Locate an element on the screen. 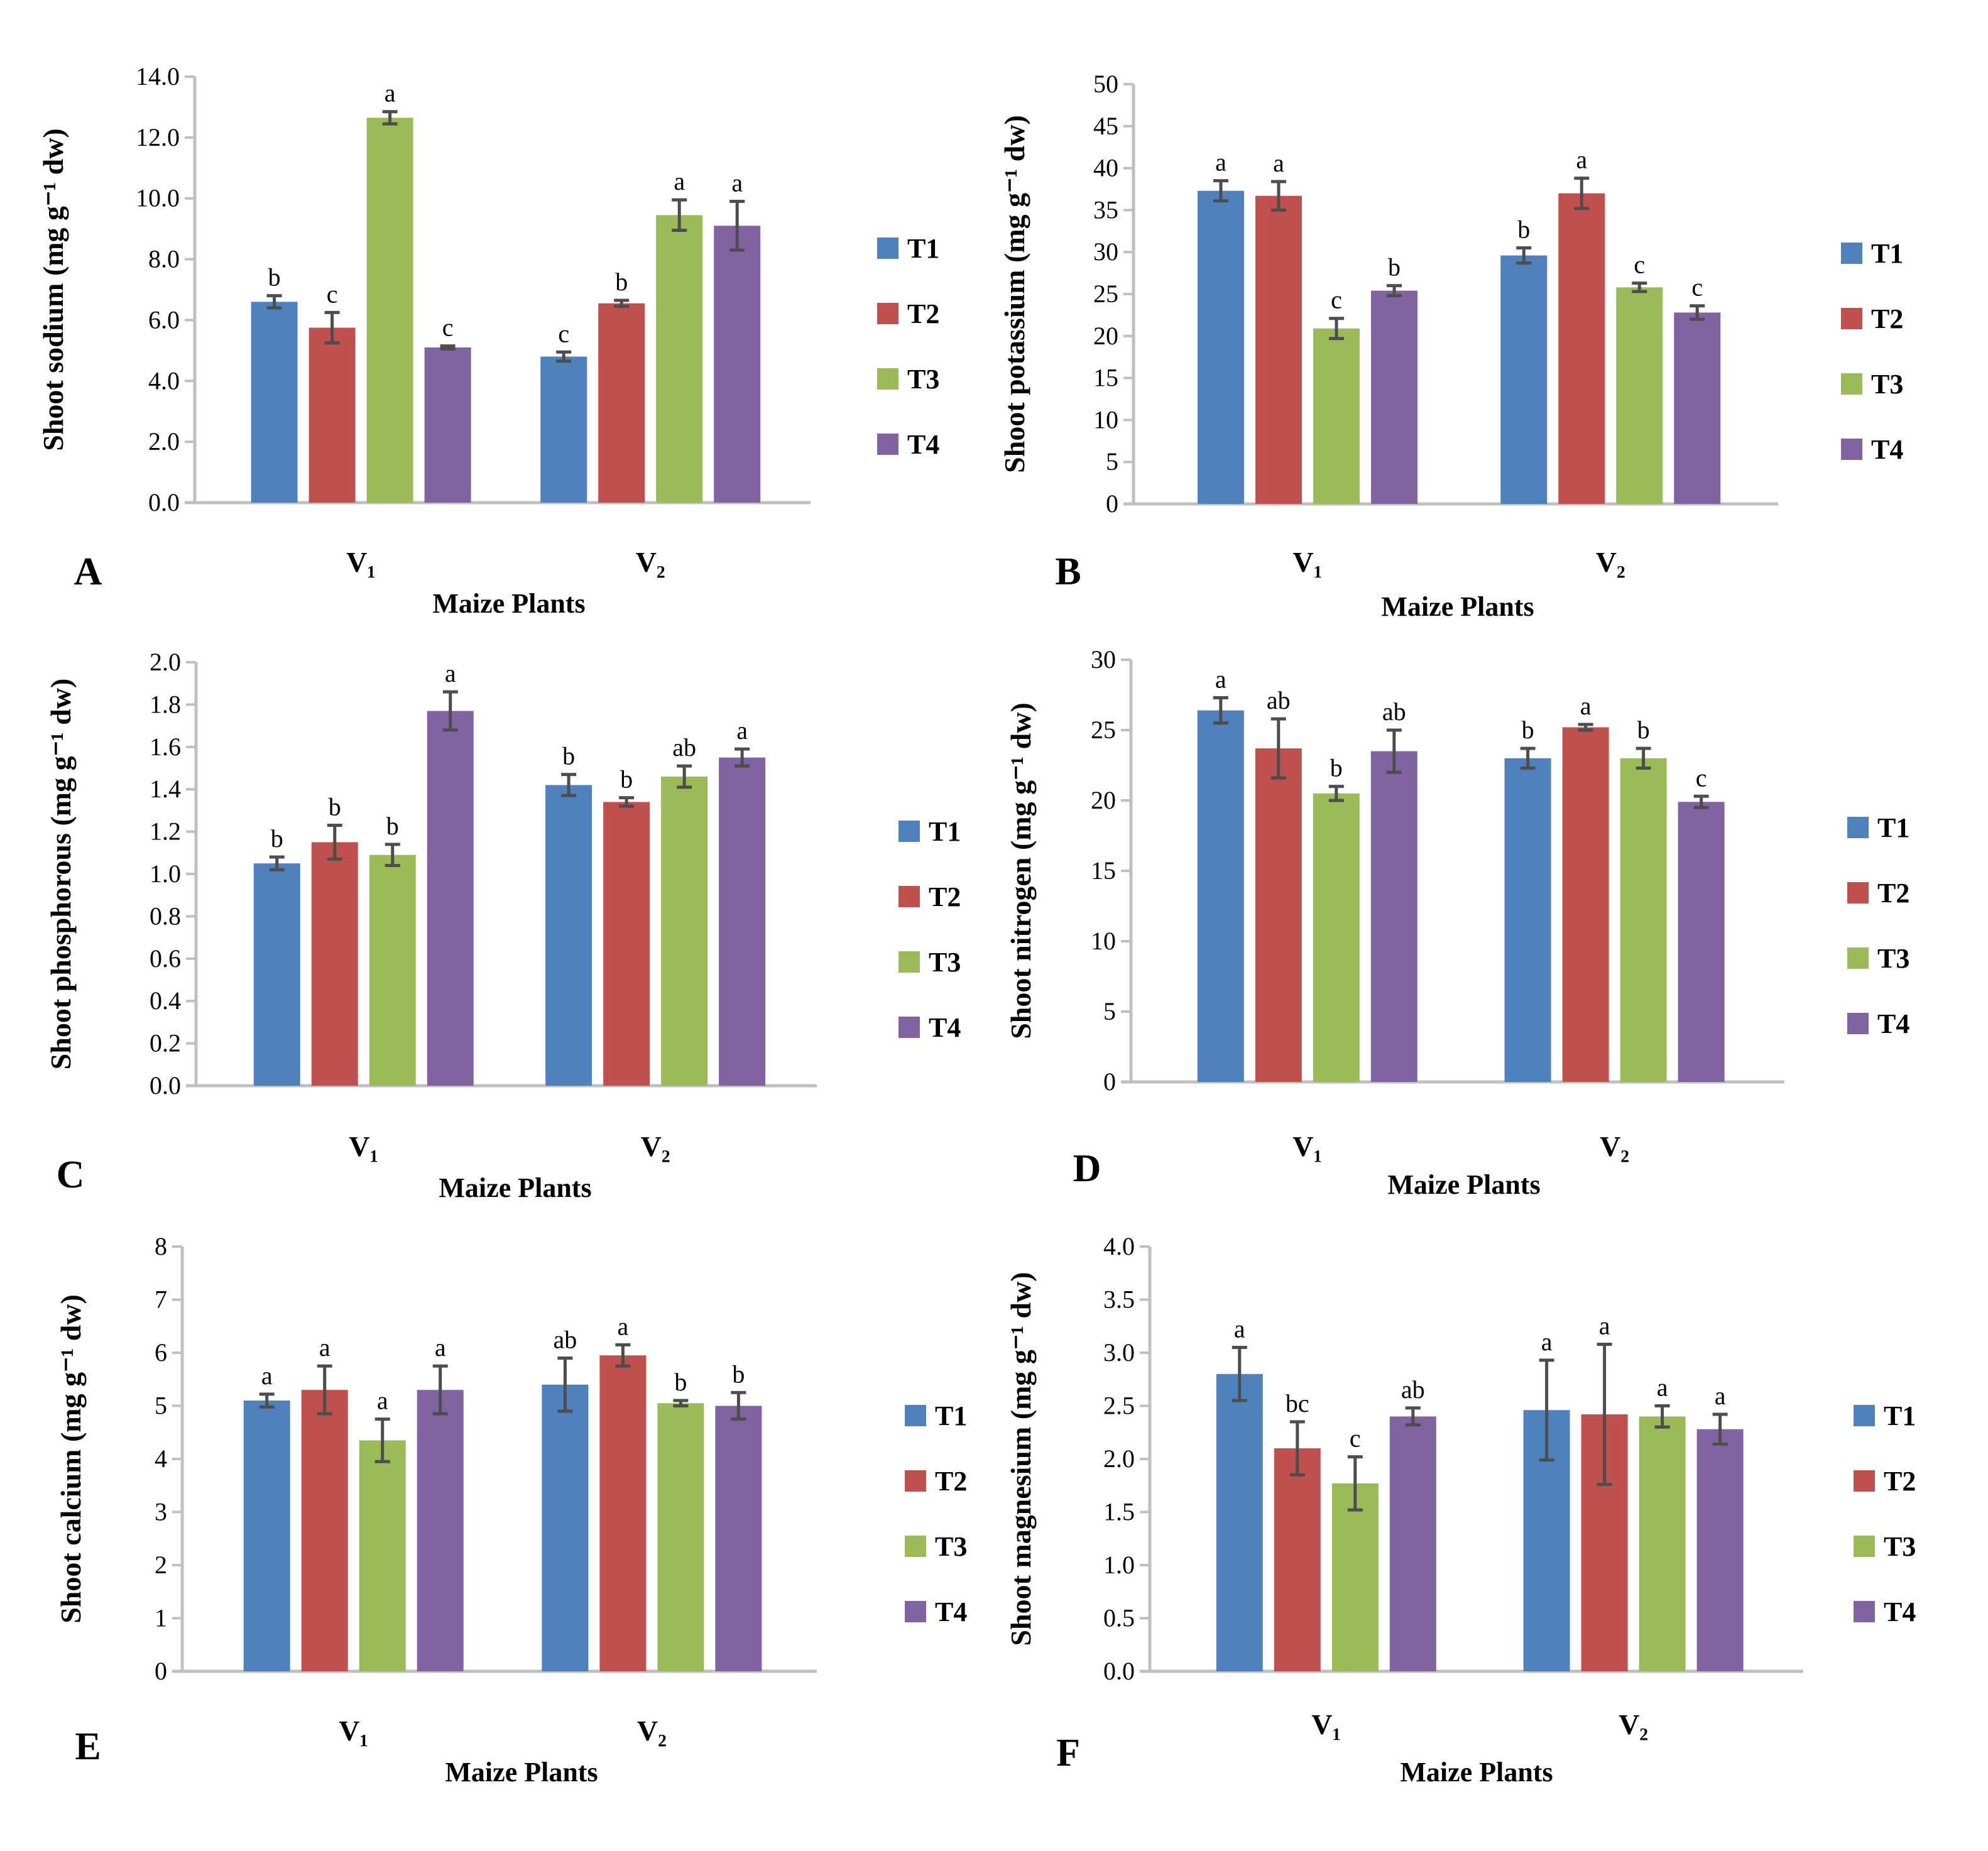  y-tick-label: 12.0 is located at coordinates (158, 137).